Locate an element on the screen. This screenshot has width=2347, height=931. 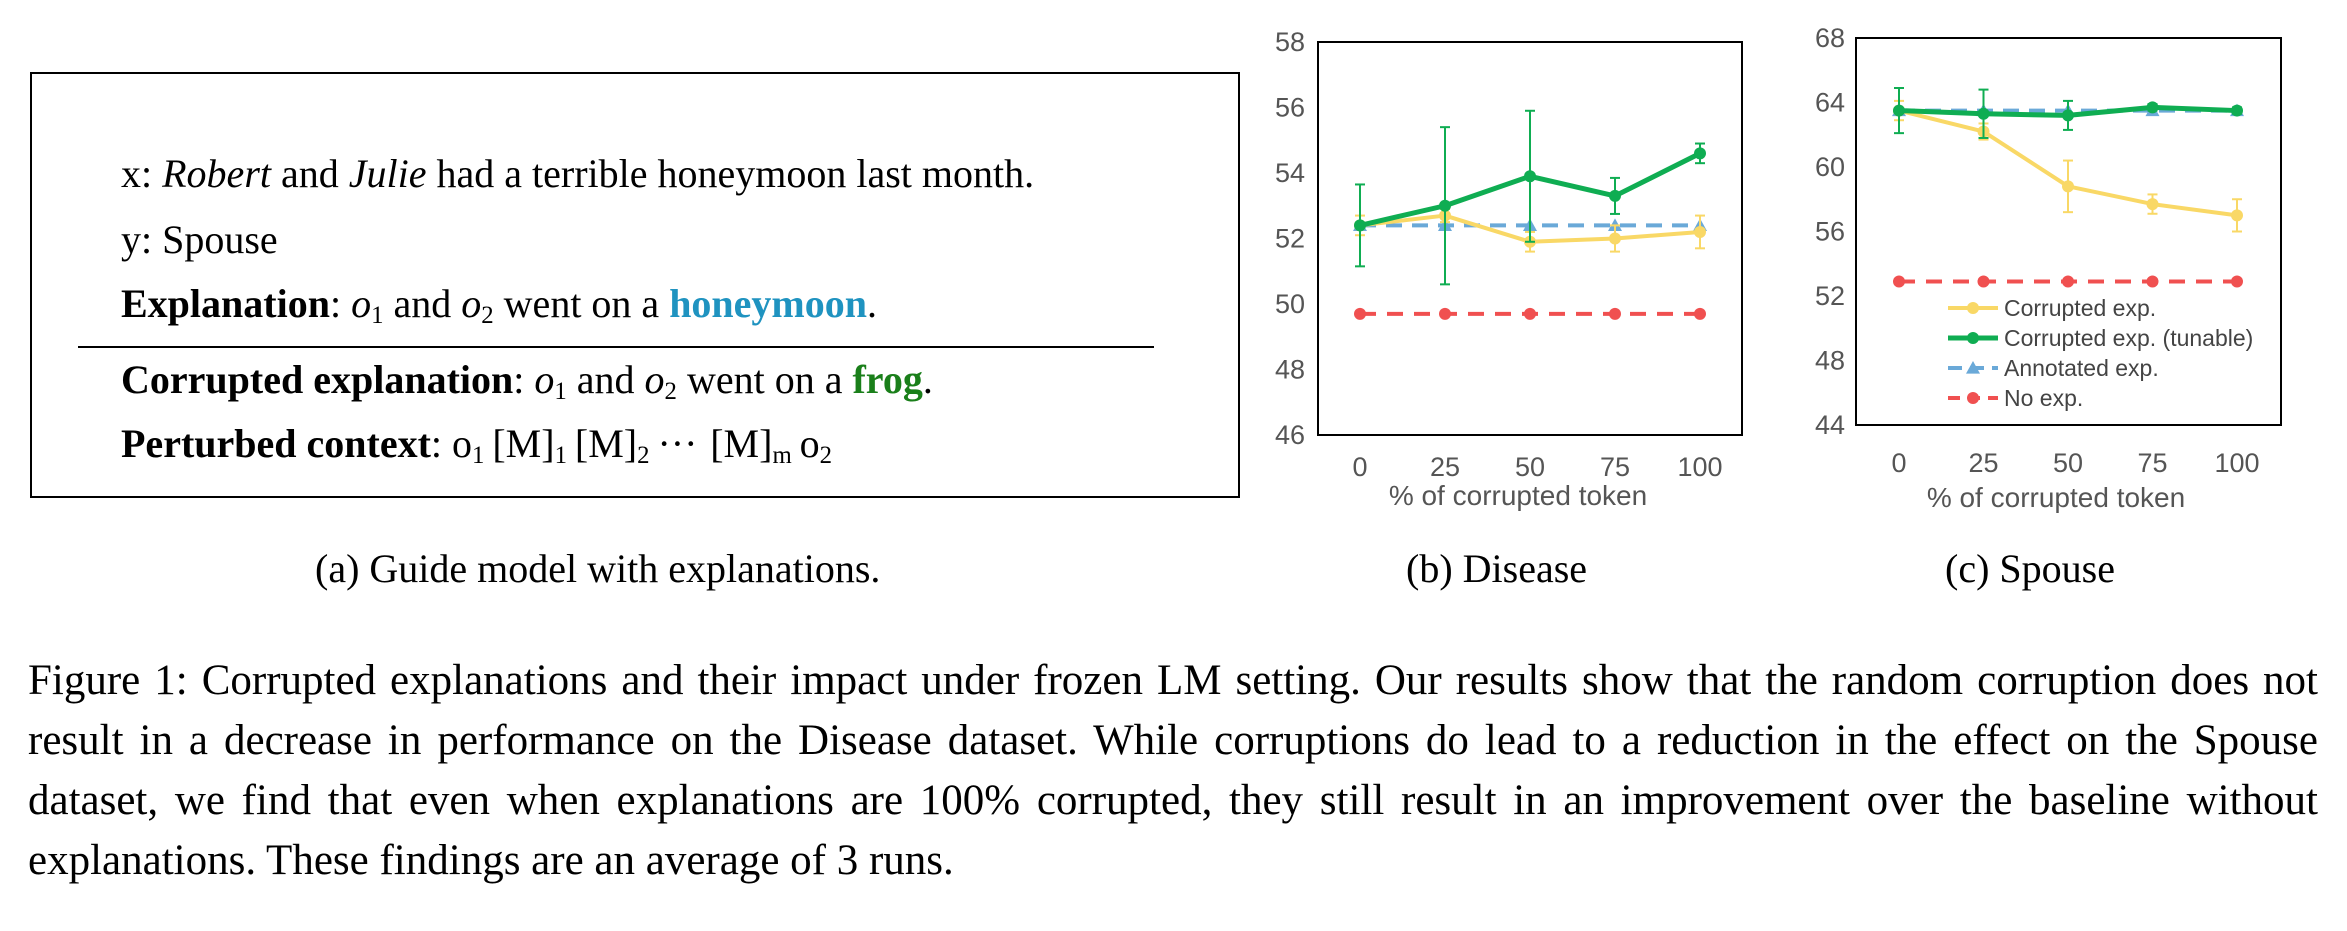
y-tick-label: 64 is located at coordinates (1830, 103).